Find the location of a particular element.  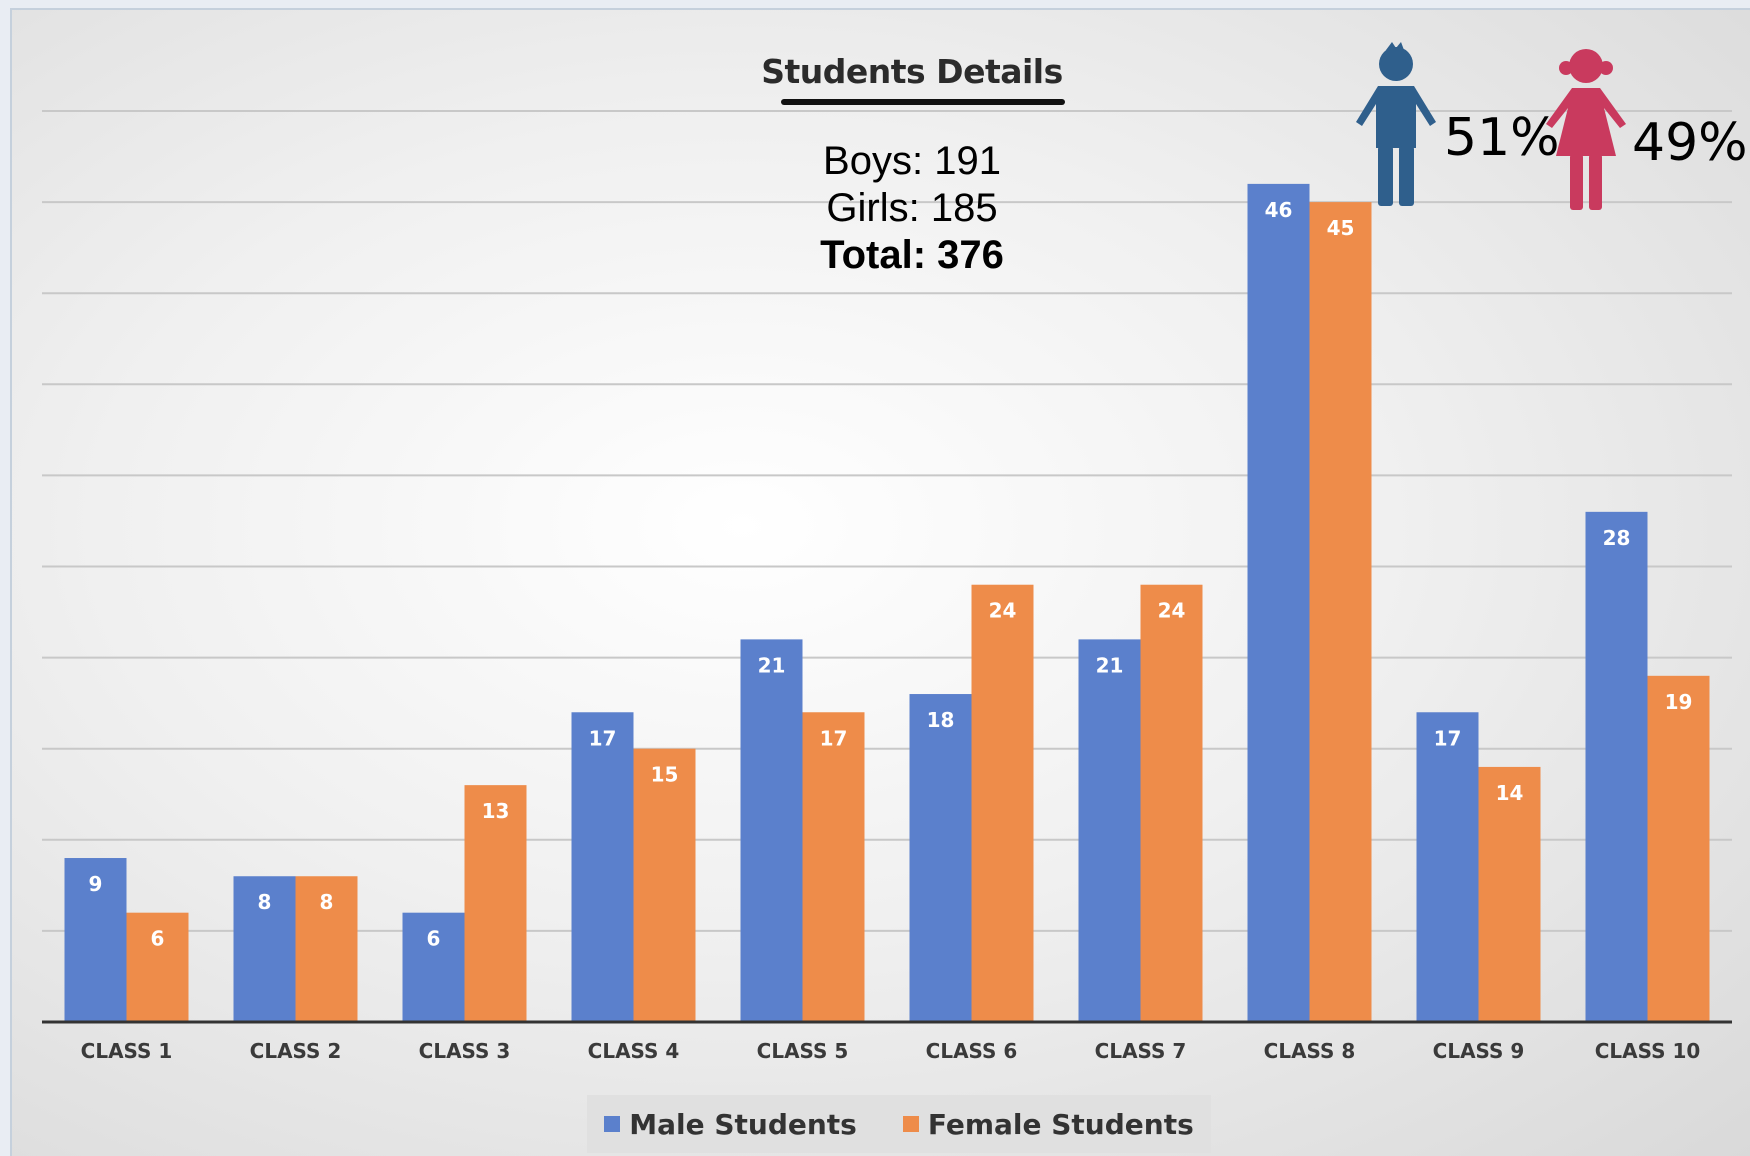

summary-stats: Boys: 191 Girls: 185 Total: 376 is located at coordinates (881, 208).